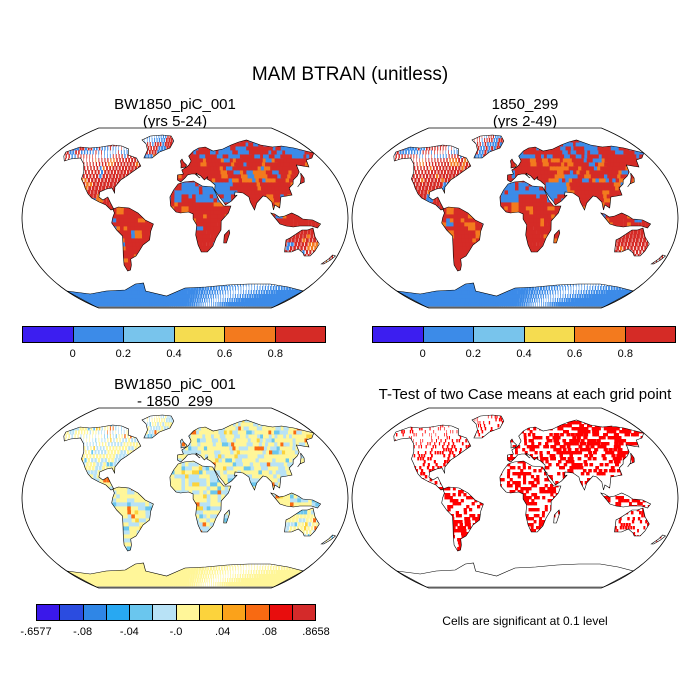  I want to click on figure-title: MAM BTRAN (unitless), so click(350, 74).